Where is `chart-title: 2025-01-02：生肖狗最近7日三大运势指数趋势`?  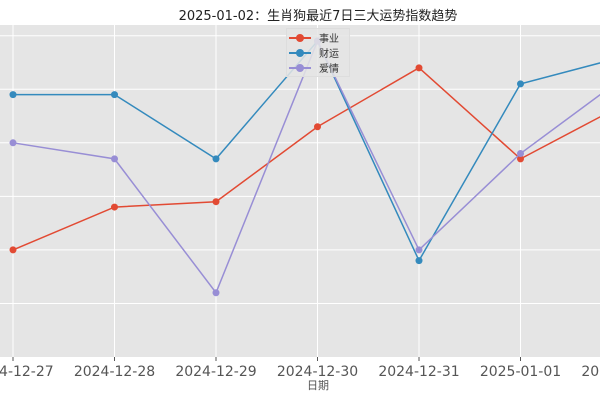
chart-title: 2025-01-02：生肖狗最近7日三大运势指数趋势 is located at coordinates (318, 16).